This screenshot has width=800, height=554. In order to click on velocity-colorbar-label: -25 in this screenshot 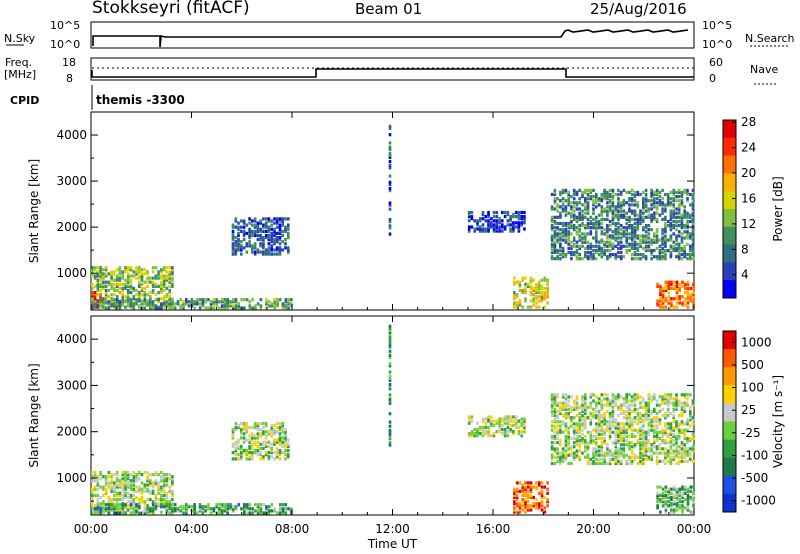, I will do `click(751, 433)`.